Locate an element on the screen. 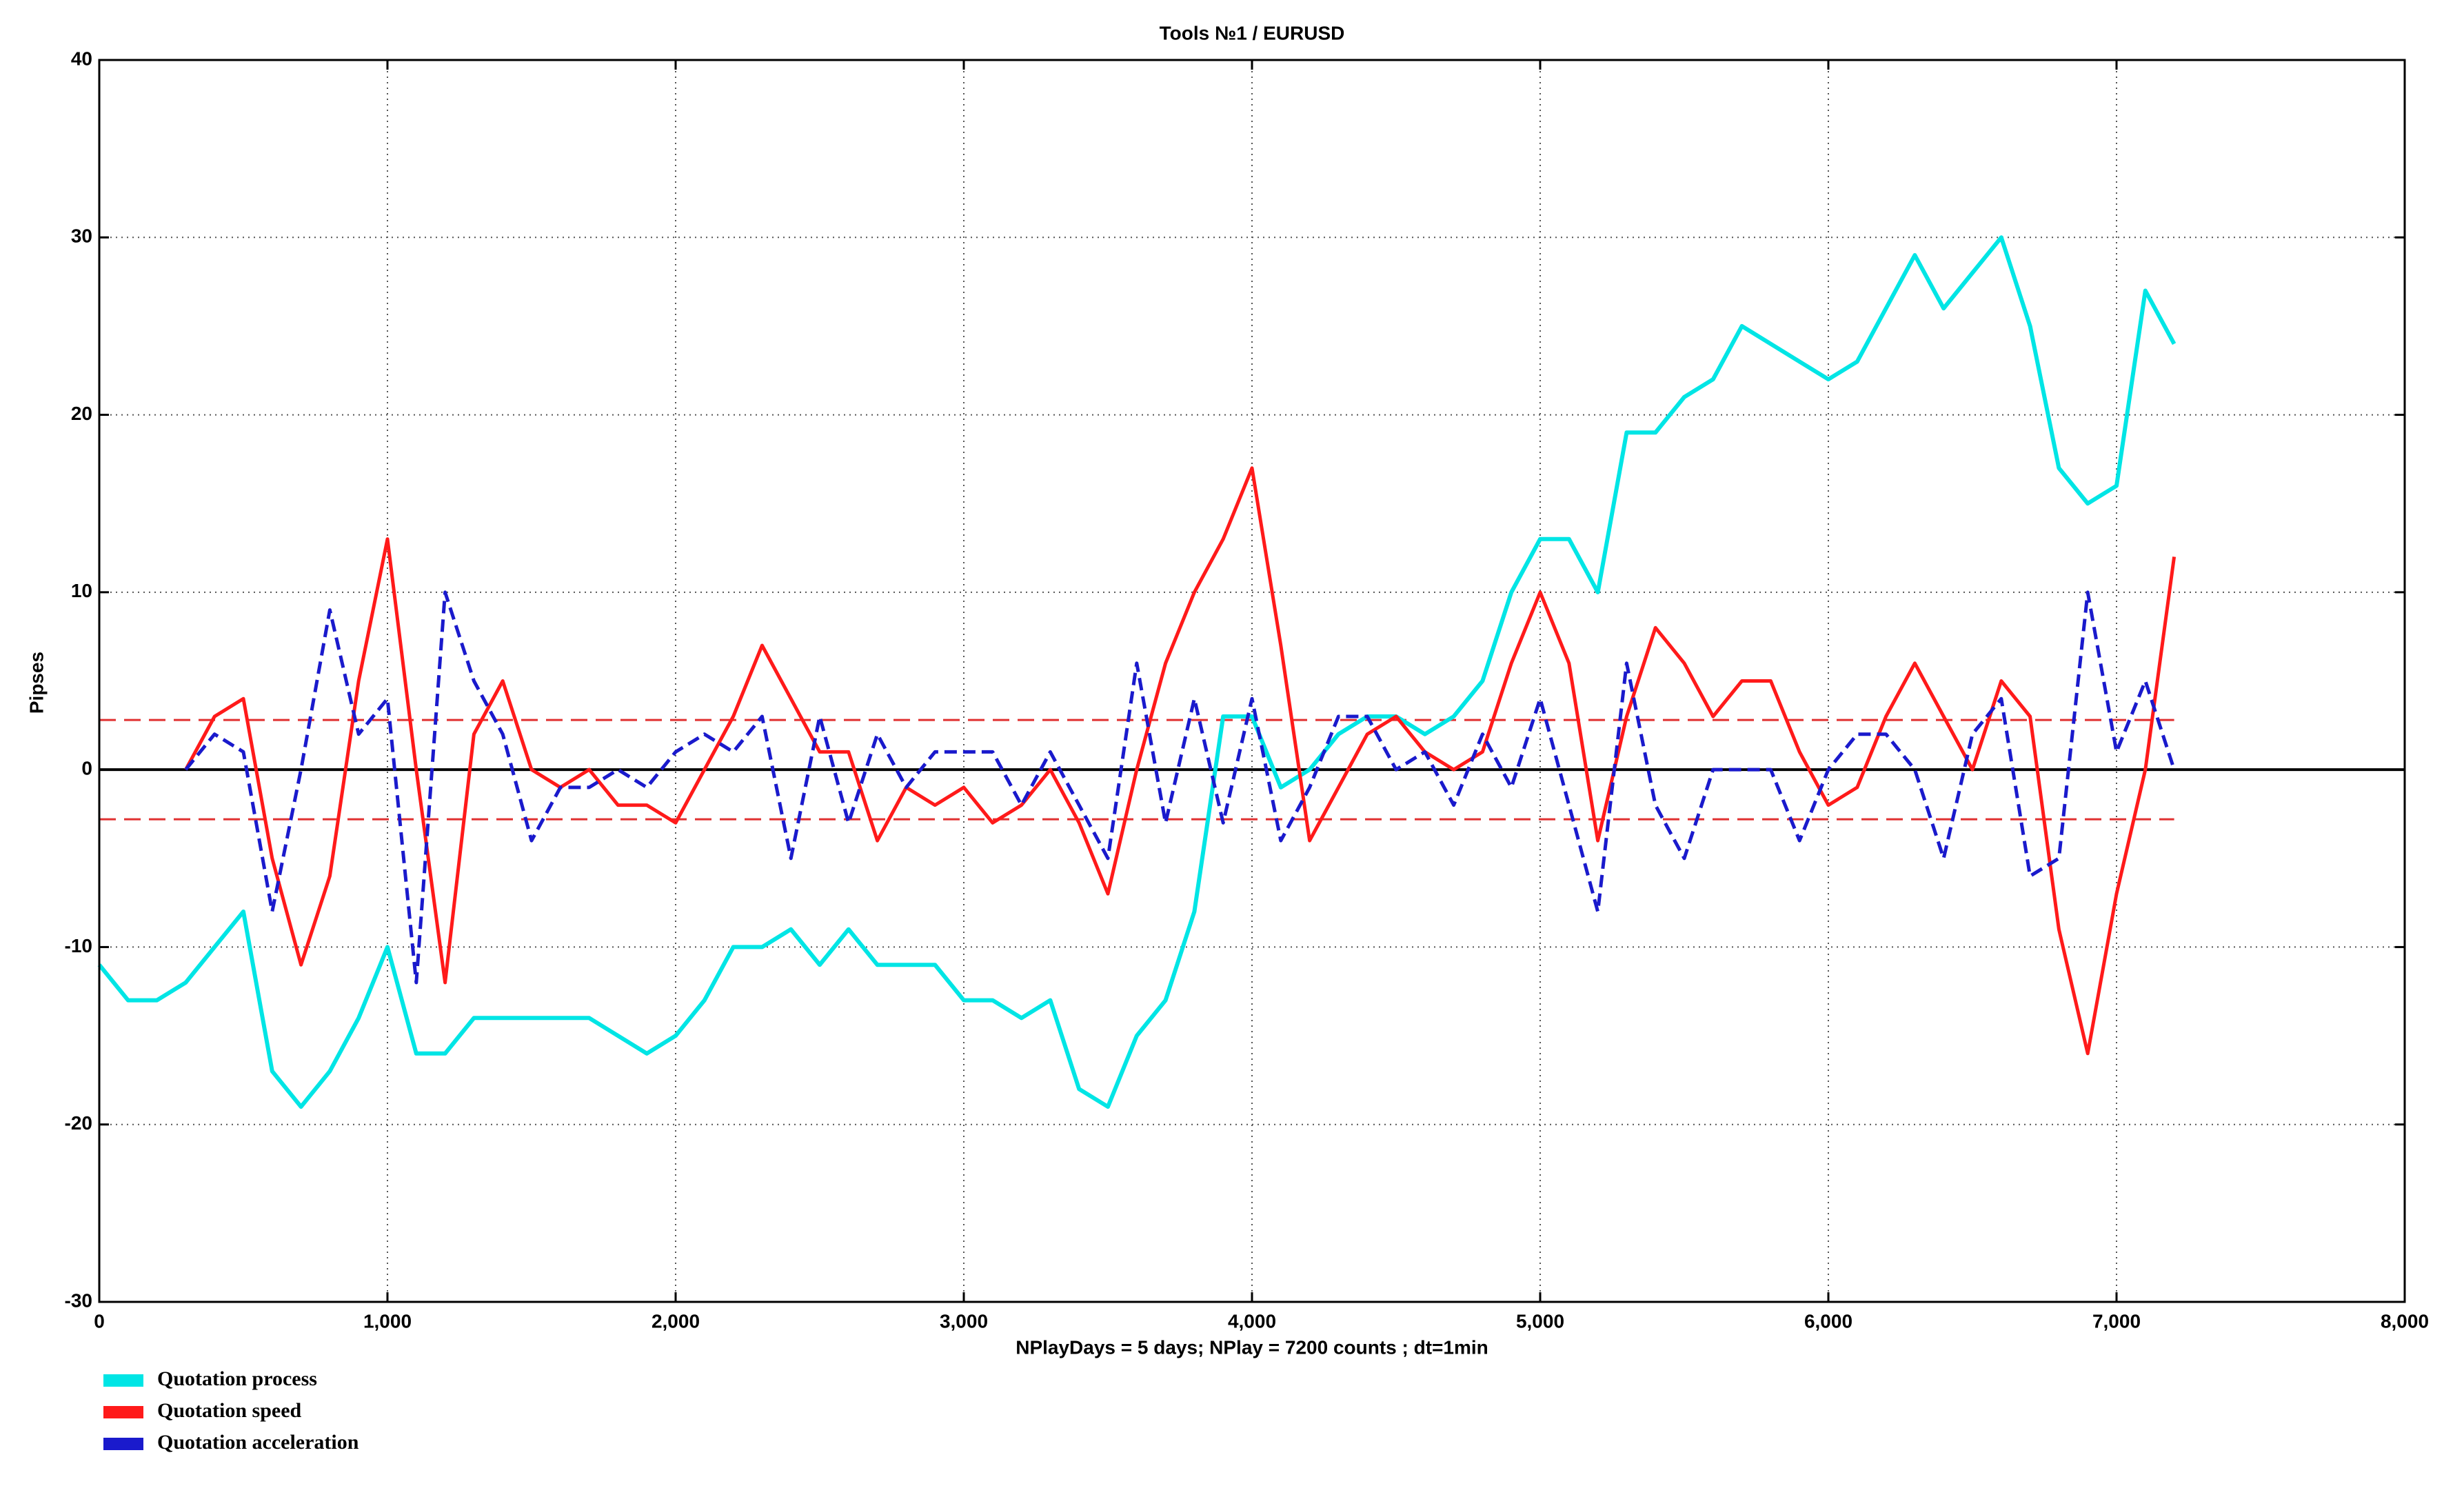  x-tick-label: 1,000 is located at coordinates (387, 1321).